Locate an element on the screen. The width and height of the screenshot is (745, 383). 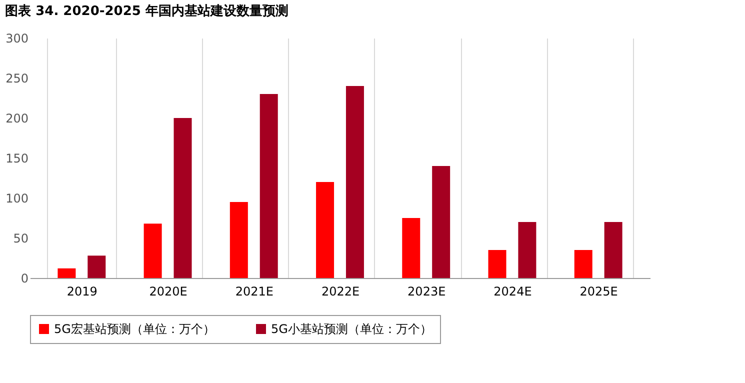
y-tick-label: 0 is located at coordinates (24, 279).